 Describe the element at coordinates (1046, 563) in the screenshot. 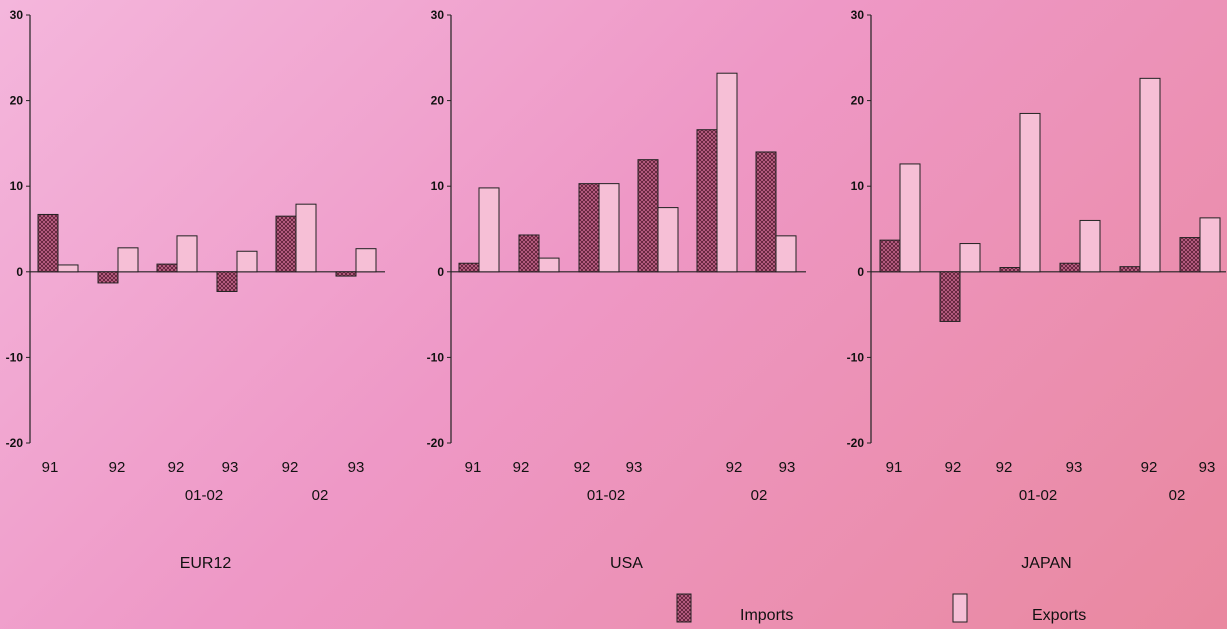

I see `chart-title: JAPAN` at that location.